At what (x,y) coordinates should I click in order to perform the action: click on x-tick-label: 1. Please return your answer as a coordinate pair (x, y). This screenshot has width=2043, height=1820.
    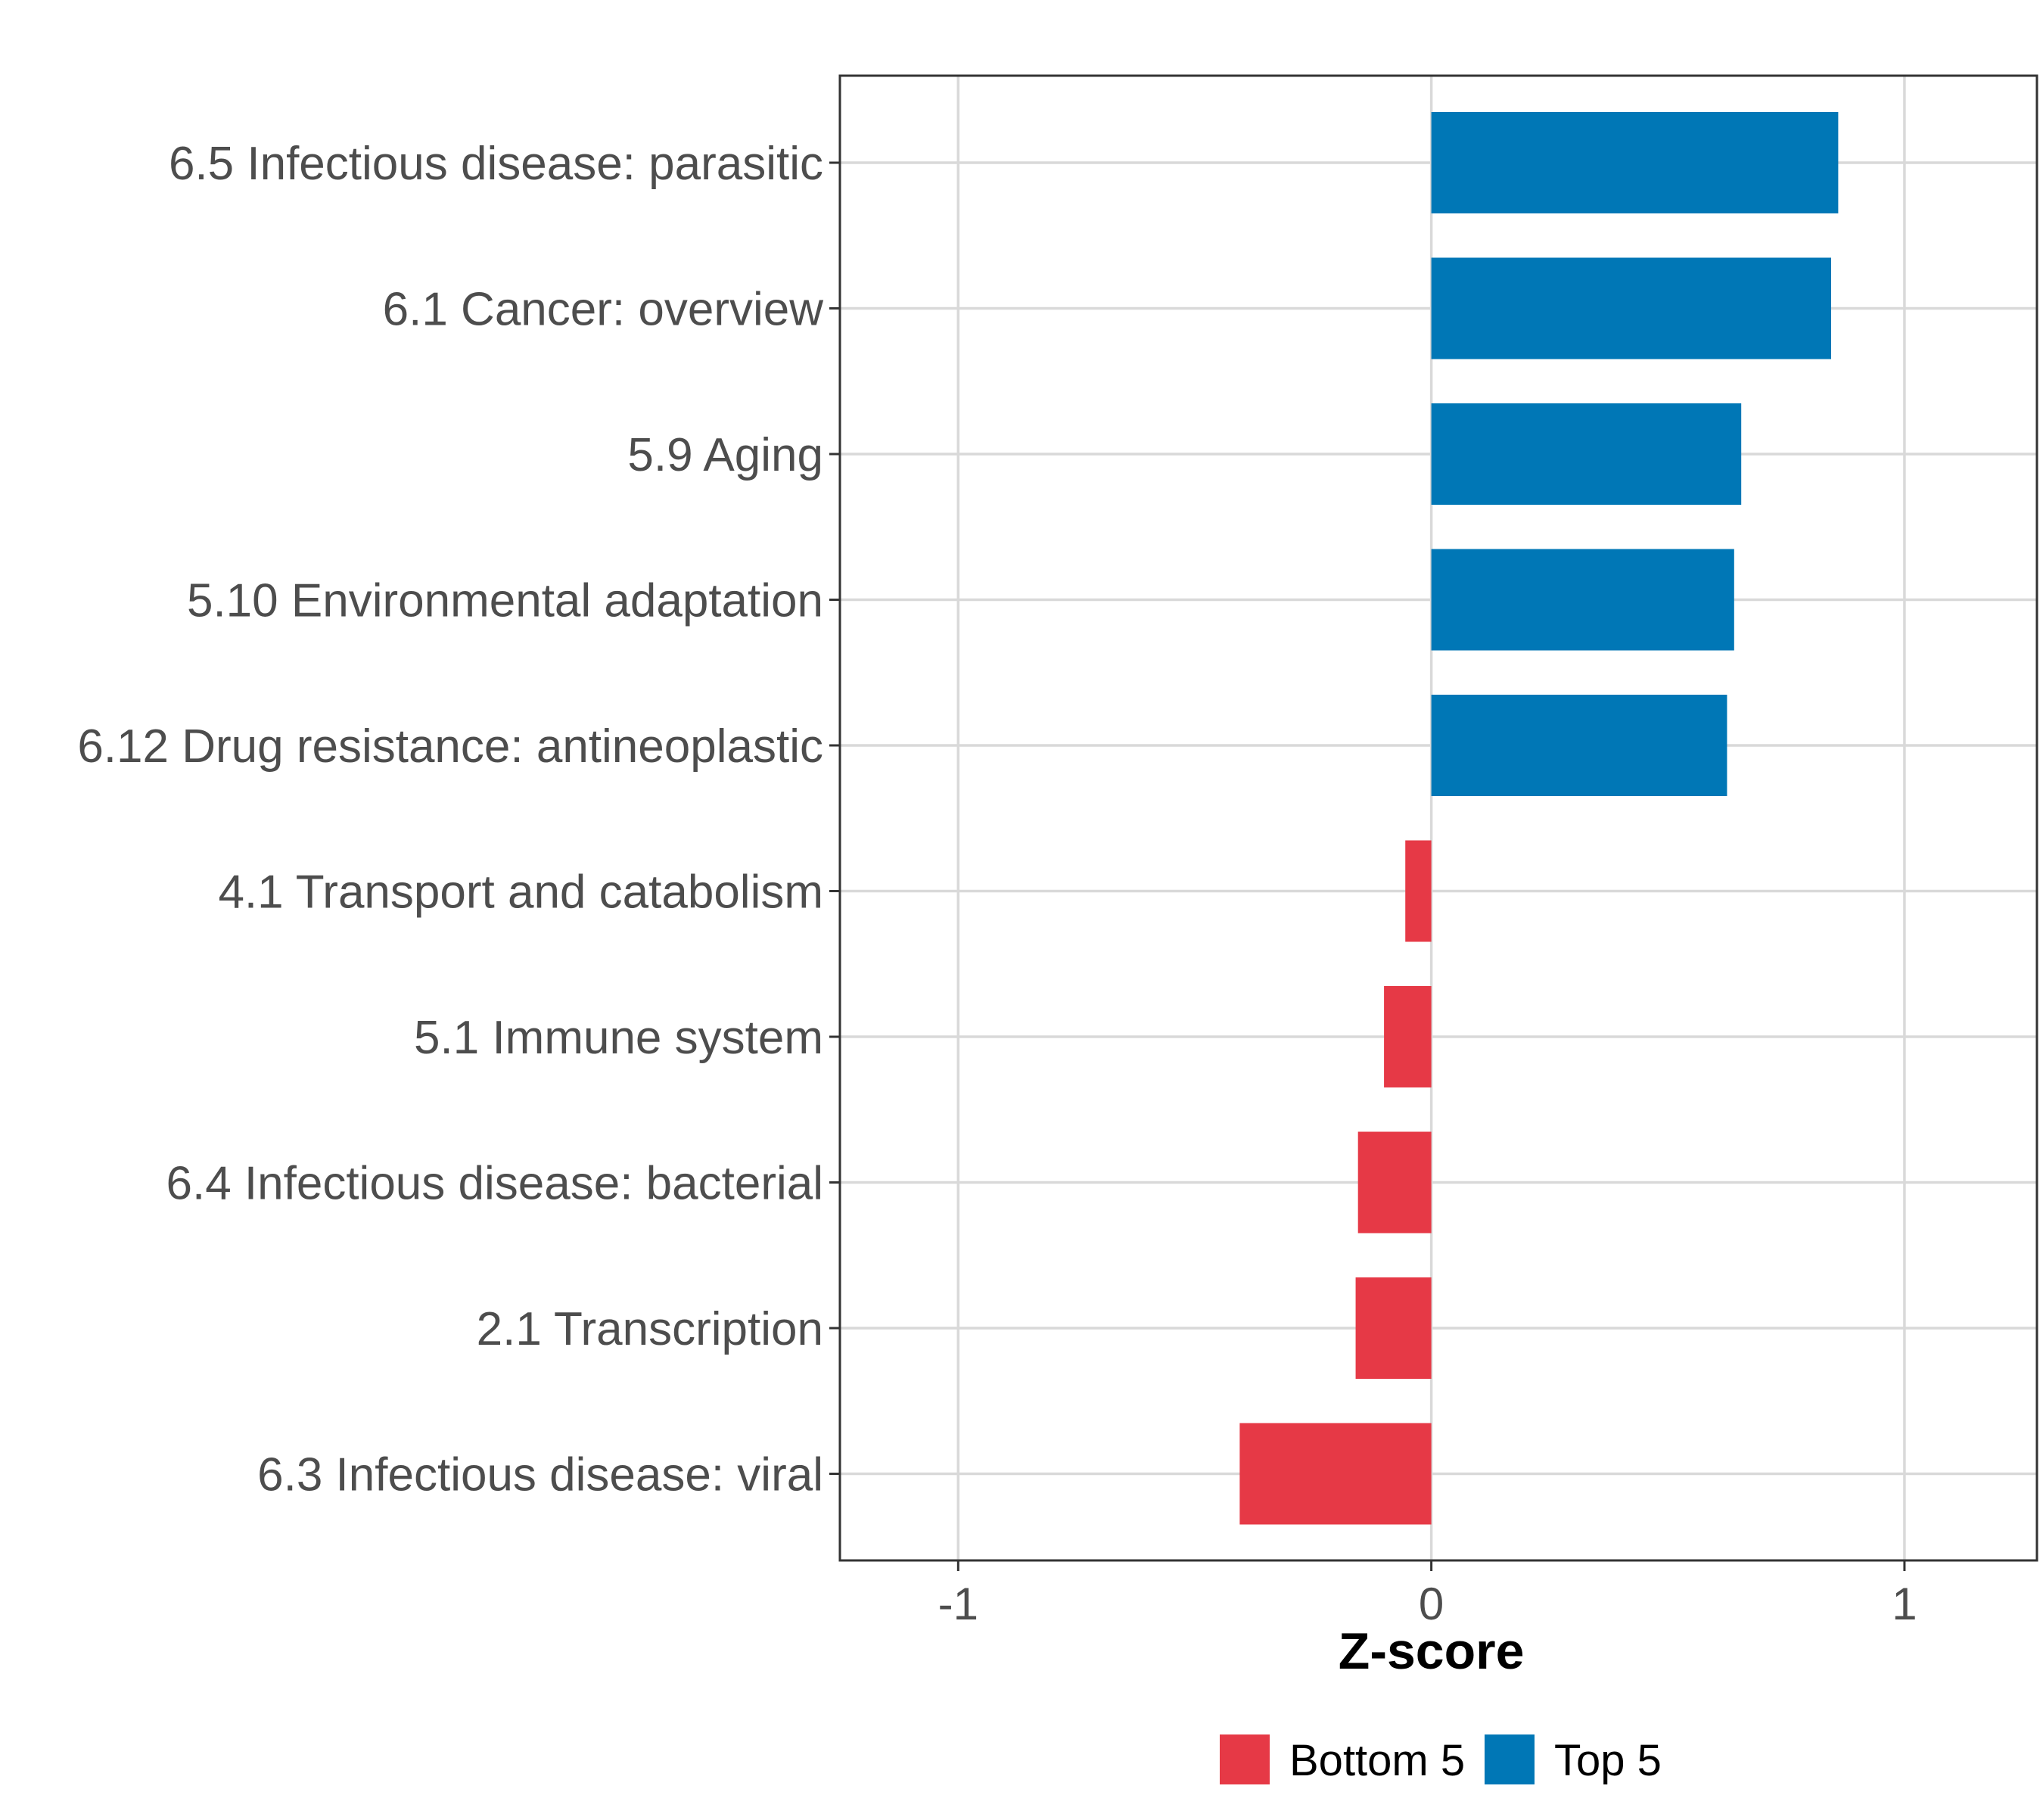
    Looking at the image, I should click on (1905, 1604).